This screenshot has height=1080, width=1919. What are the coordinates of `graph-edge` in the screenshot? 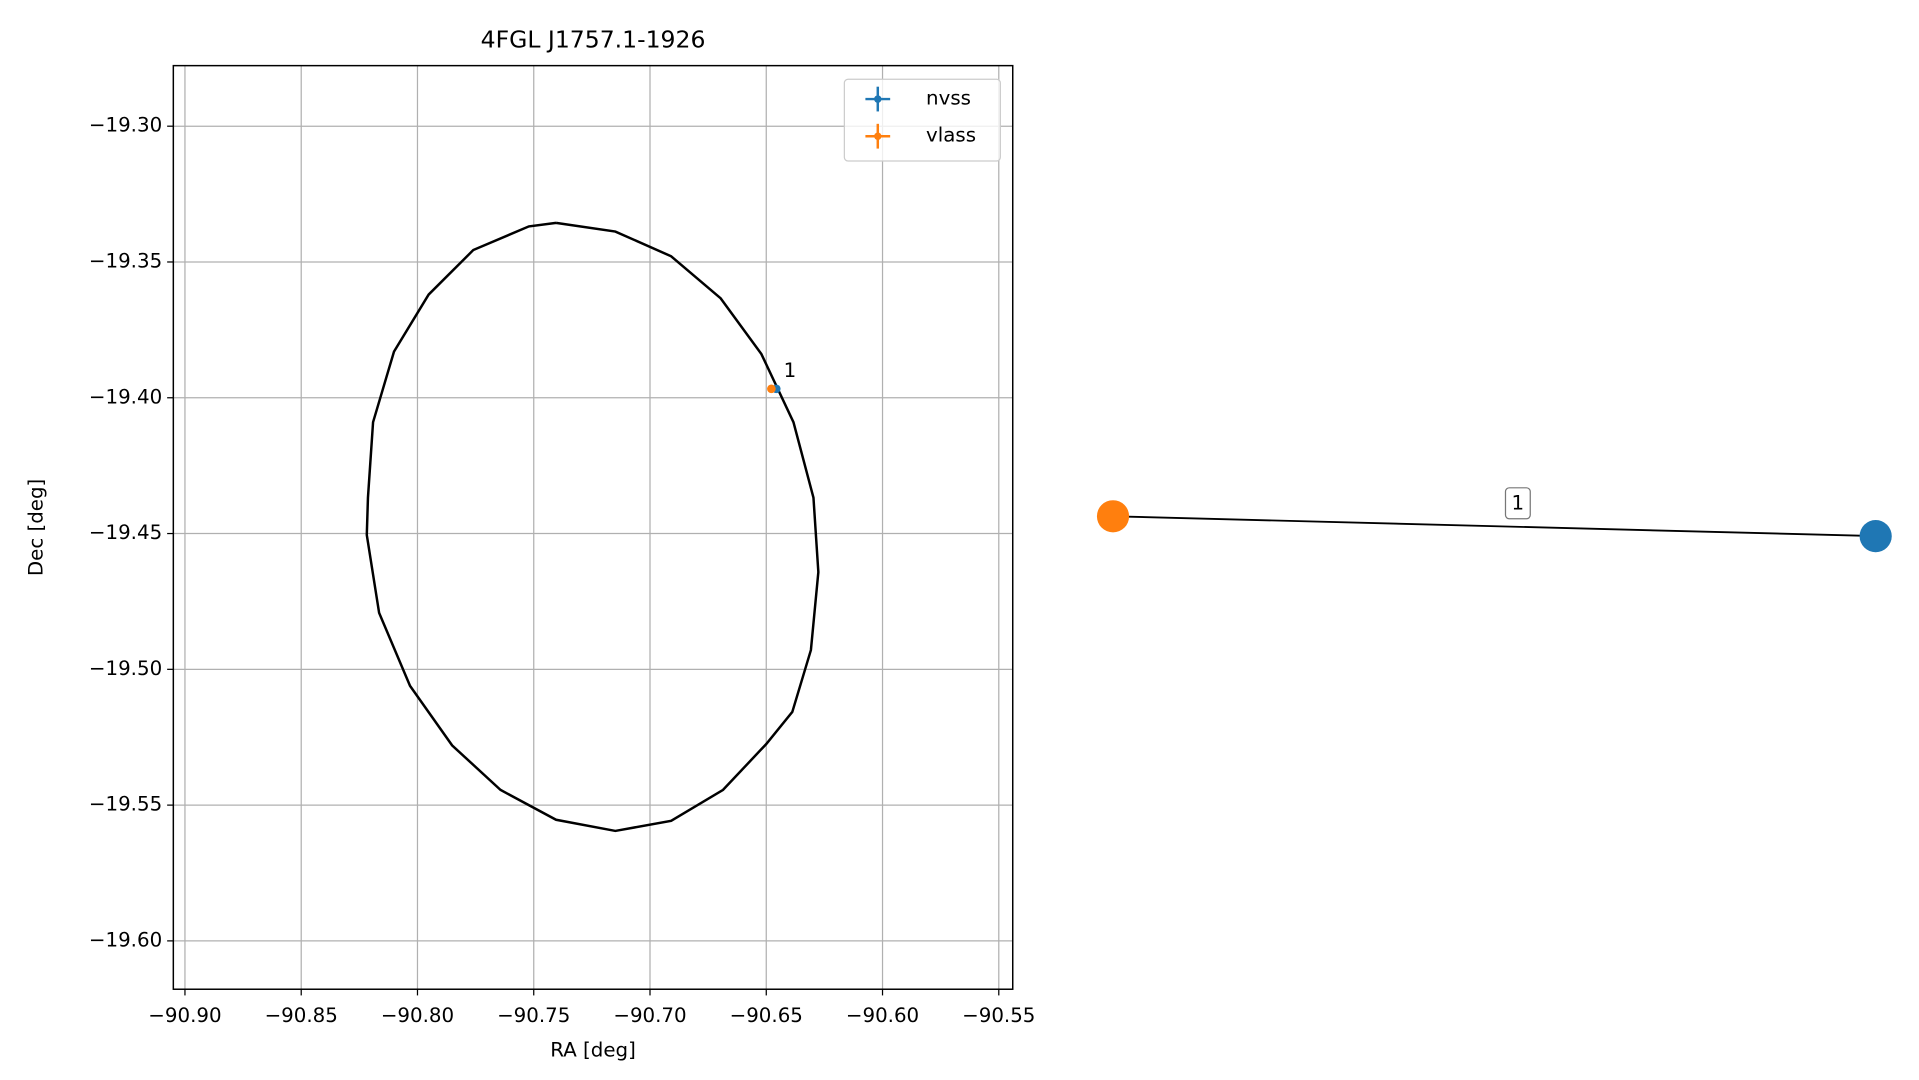 It's located at (1494, 526).